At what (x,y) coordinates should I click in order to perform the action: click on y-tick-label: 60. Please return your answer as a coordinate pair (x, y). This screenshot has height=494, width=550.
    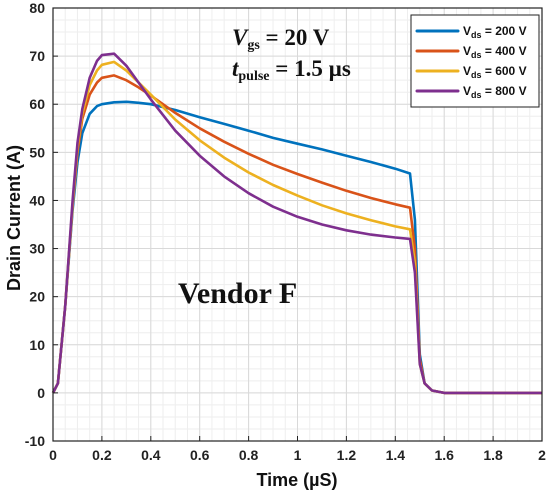
    Looking at the image, I should click on (37, 104).